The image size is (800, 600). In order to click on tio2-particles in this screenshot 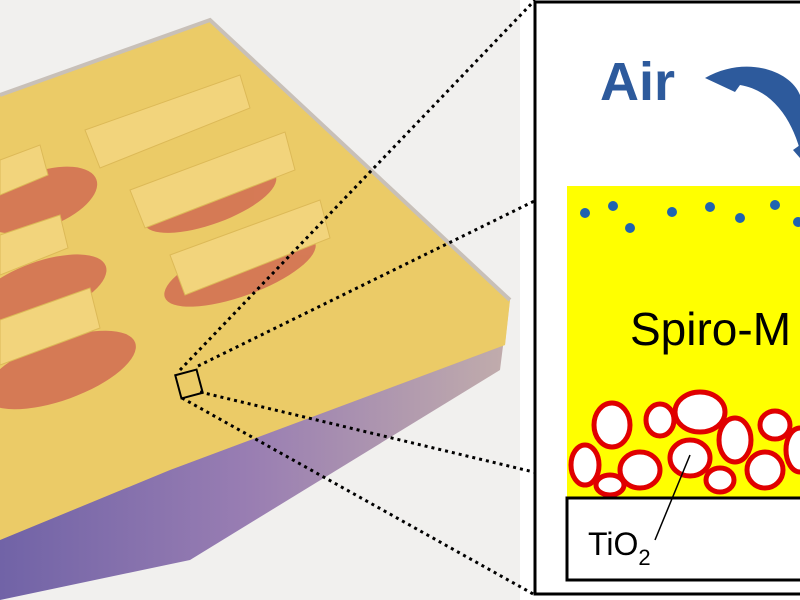, I will do `click(684, 443)`.